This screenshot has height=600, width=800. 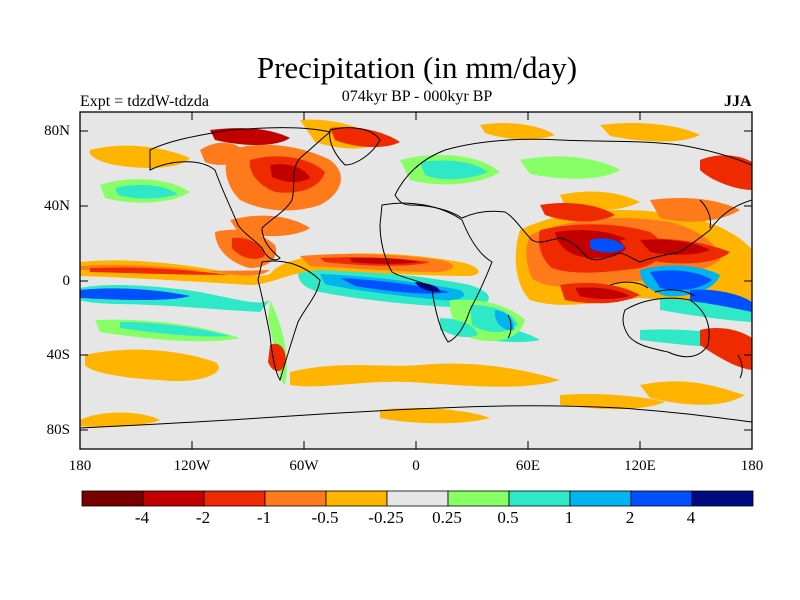 I want to click on lon-label-180w: 180, so click(x=80, y=466).